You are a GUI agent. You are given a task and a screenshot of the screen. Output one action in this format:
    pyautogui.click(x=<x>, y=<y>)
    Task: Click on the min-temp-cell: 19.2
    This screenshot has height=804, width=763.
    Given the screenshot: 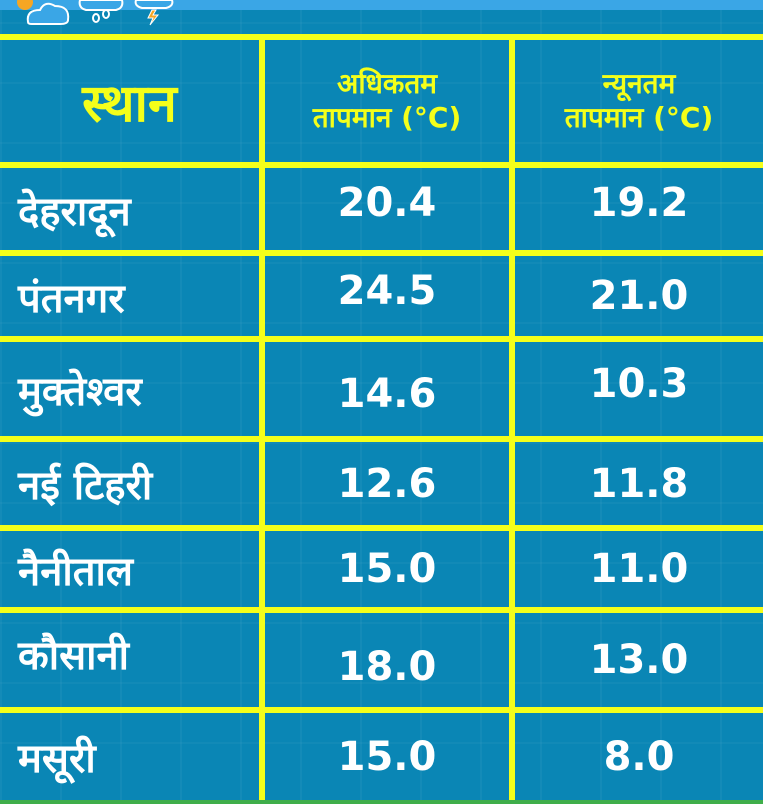 What is the action you would take?
    pyautogui.click(x=639, y=203)
    